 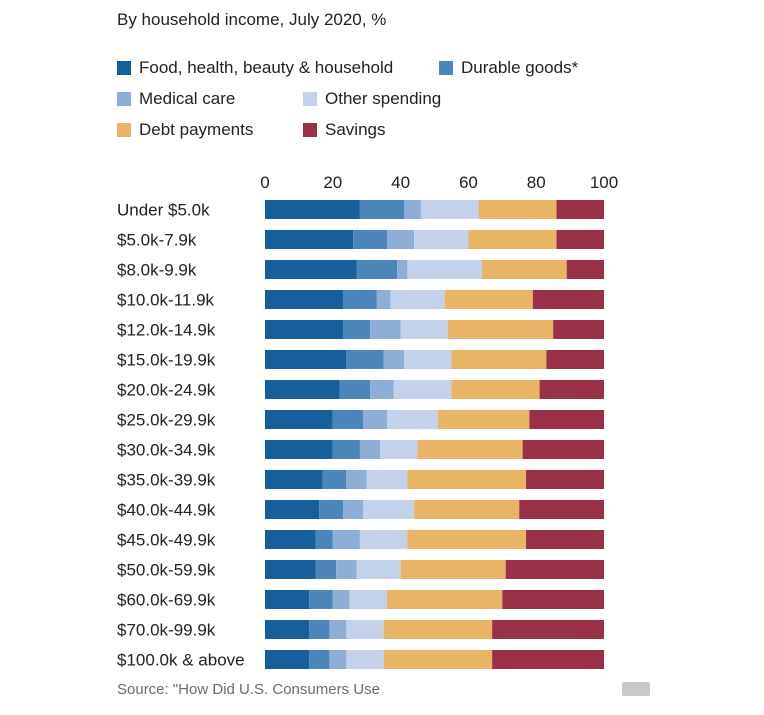 What do you see at coordinates (536, 182) in the screenshot?
I see `x-tick-label: 80` at bounding box center [536, 182].